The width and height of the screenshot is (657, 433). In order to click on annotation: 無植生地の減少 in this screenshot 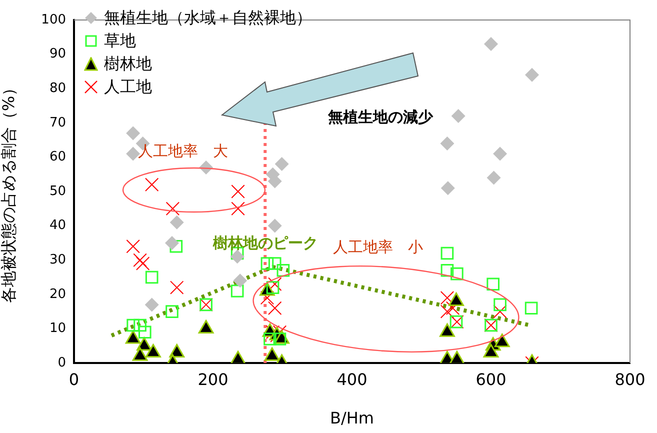, I will do `click(380, 117)`.